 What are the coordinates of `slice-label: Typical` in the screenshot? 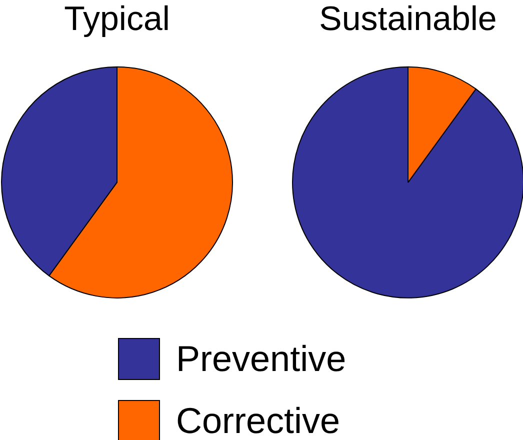 It's located at (117, 19).